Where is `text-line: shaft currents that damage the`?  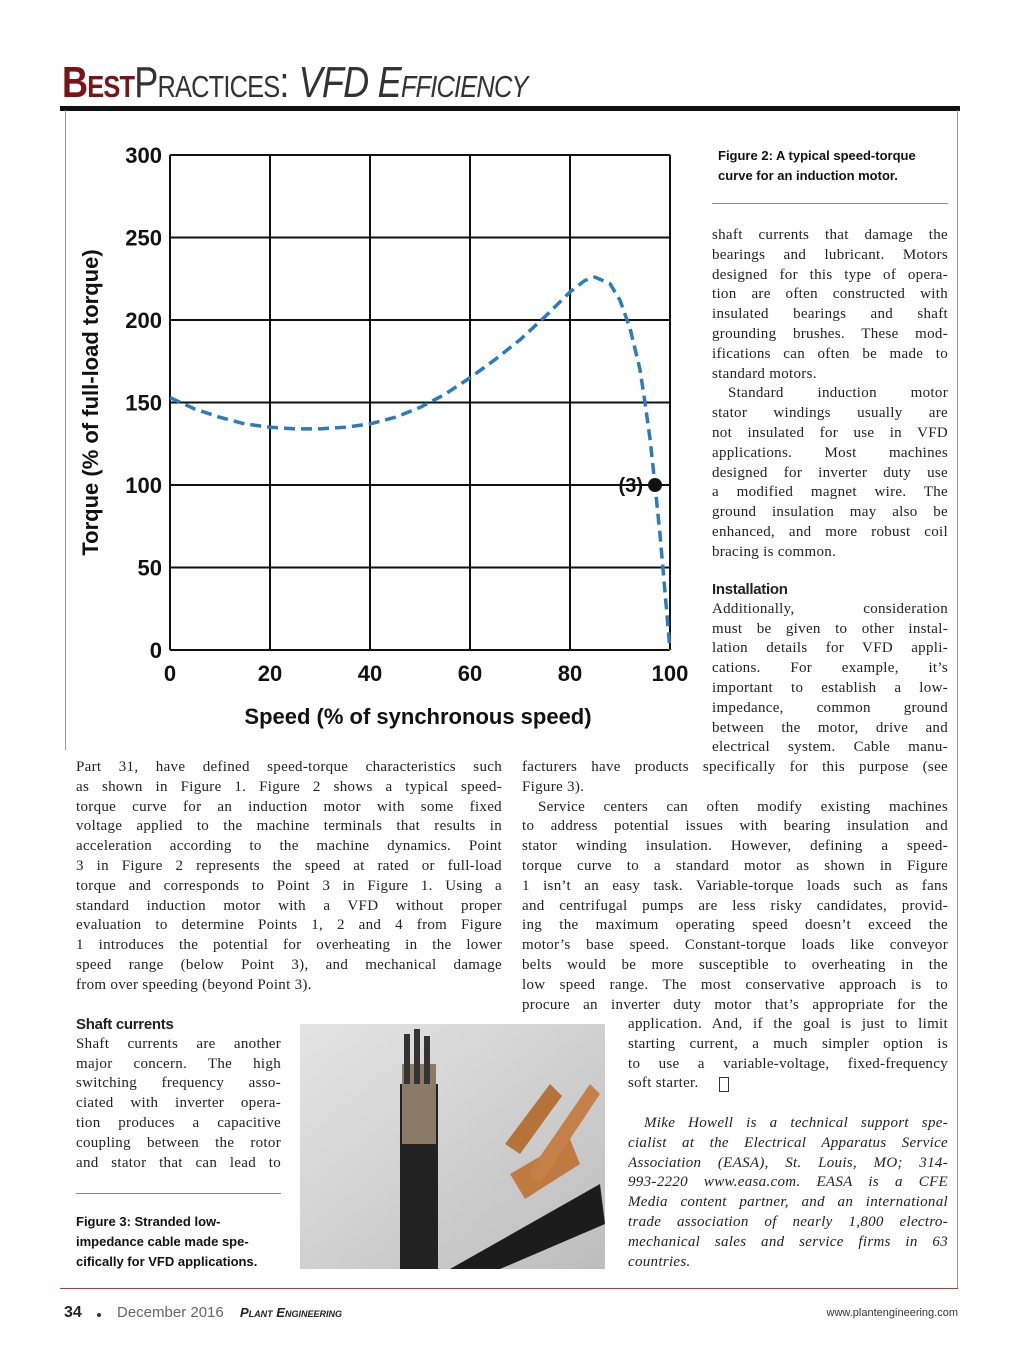 text-line: shaft currents that damage the is located at coordinates (830, 235).